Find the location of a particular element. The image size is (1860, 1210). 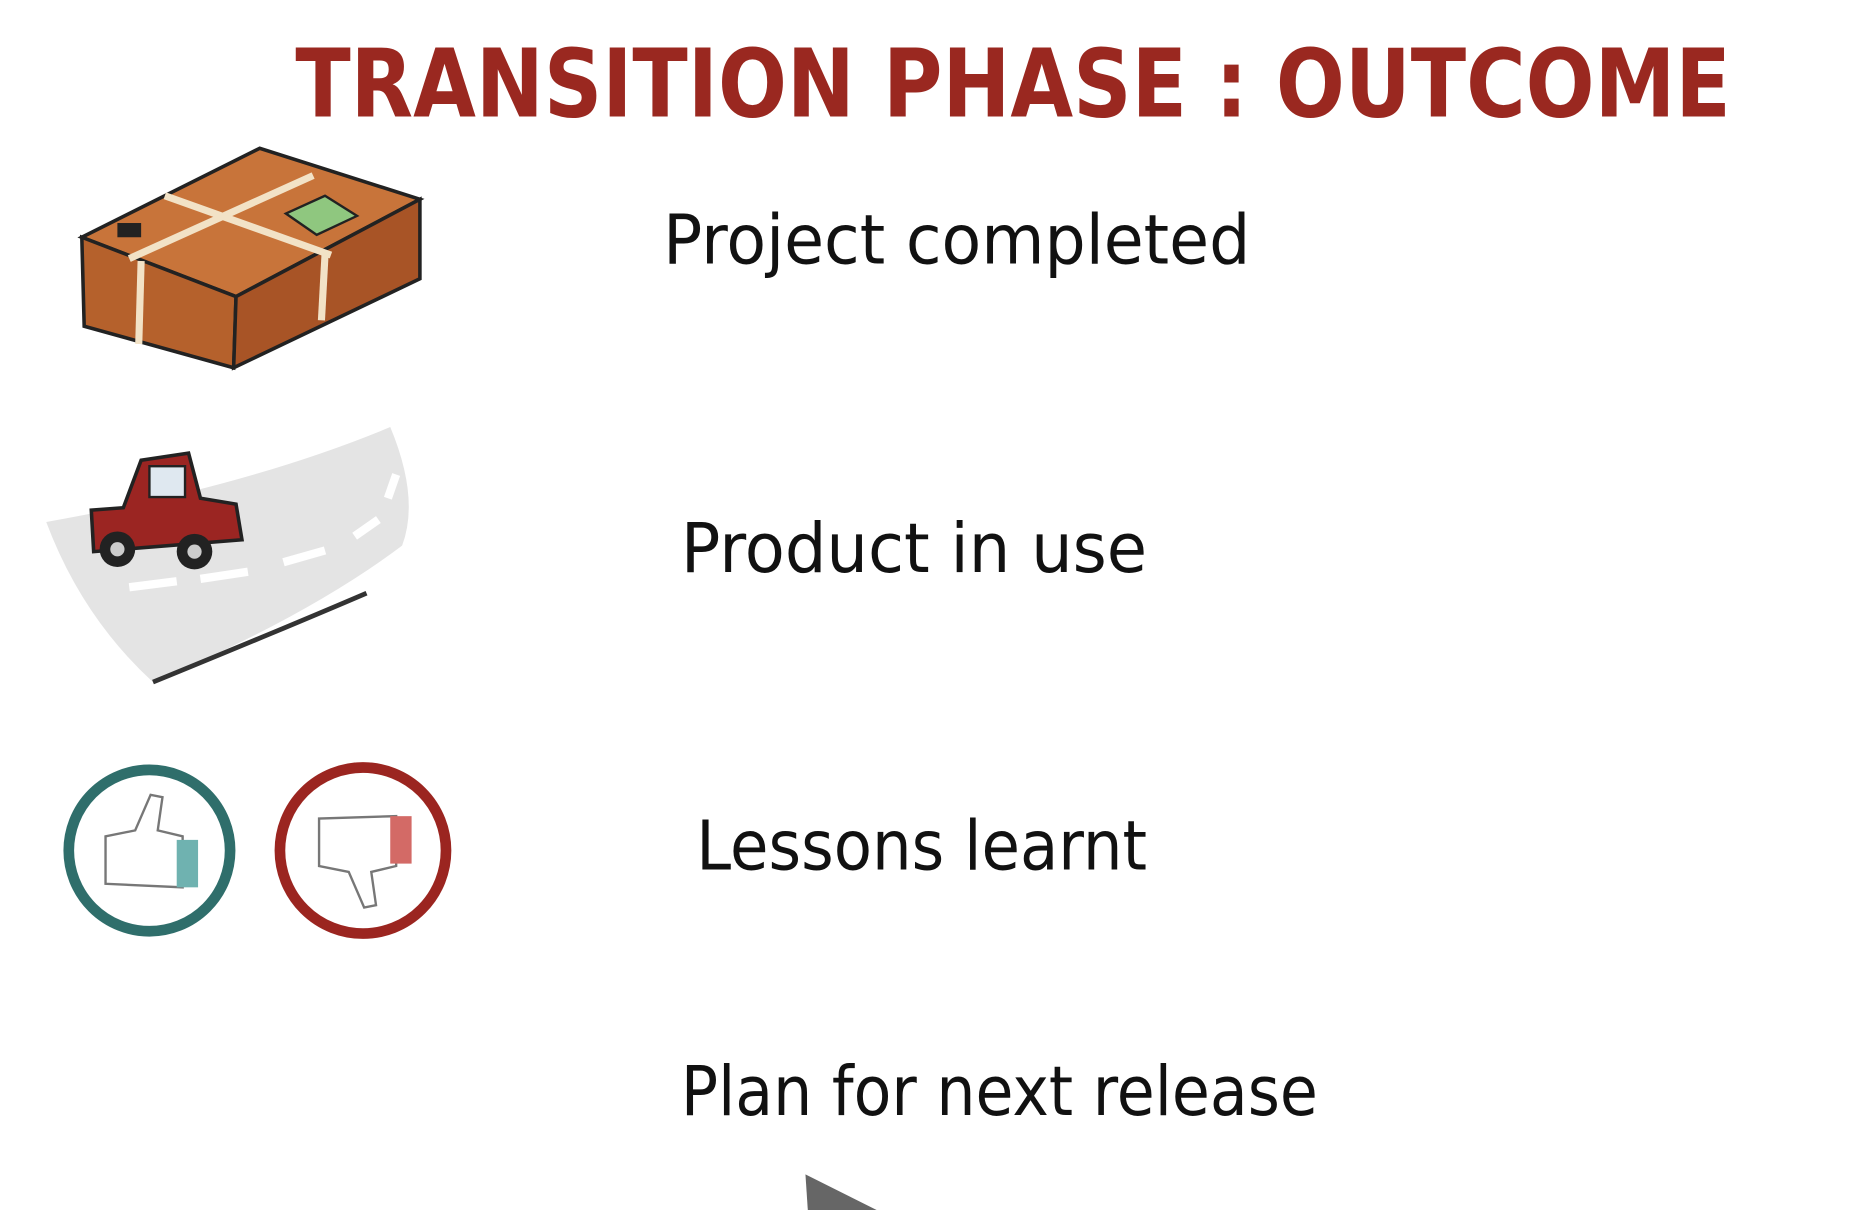

car-road-icon is located at coordinates (227, 556).